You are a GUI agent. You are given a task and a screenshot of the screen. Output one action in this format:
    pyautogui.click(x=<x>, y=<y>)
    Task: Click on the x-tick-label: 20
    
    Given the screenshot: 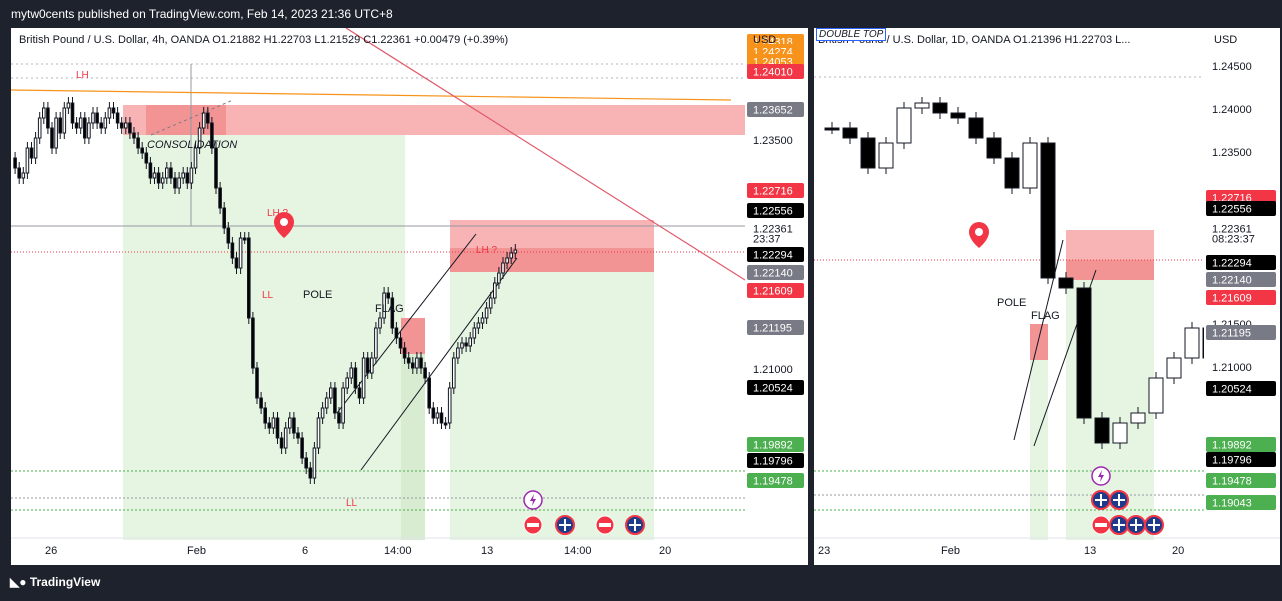 What is the action you would take?
    pyautogui.click(x=1178, y=551)
    